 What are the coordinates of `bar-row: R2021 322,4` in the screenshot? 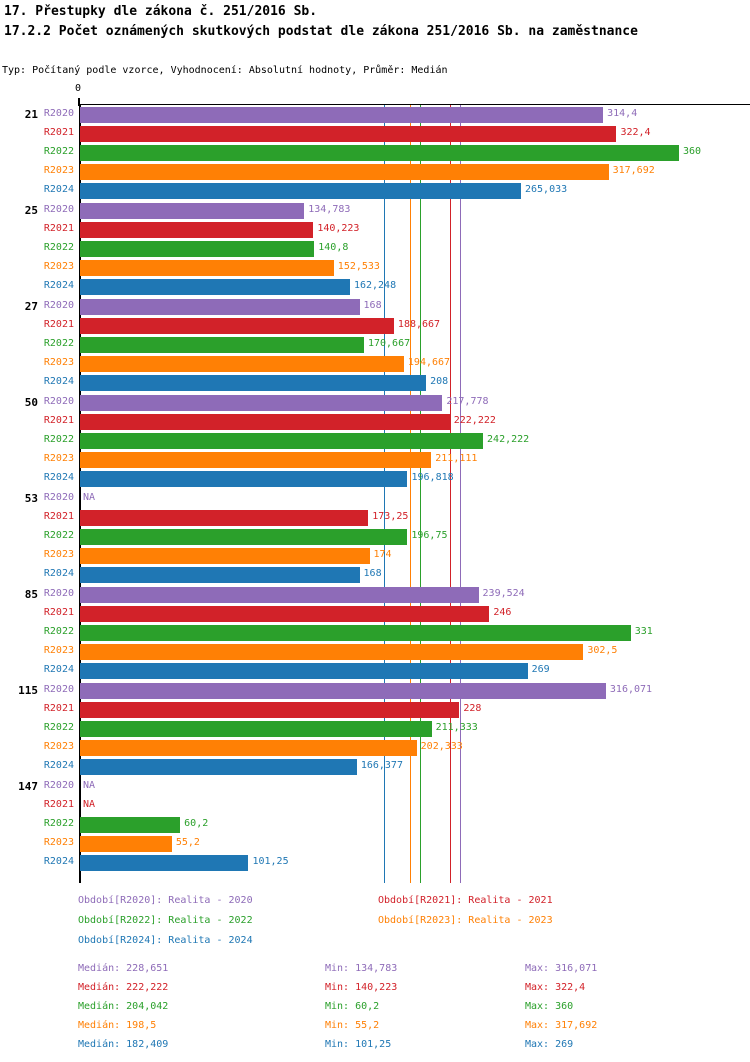 It's located at (375, 134).